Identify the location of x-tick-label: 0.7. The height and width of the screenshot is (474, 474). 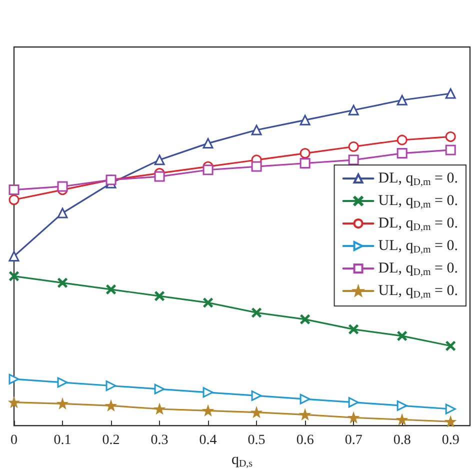
(353, 440).